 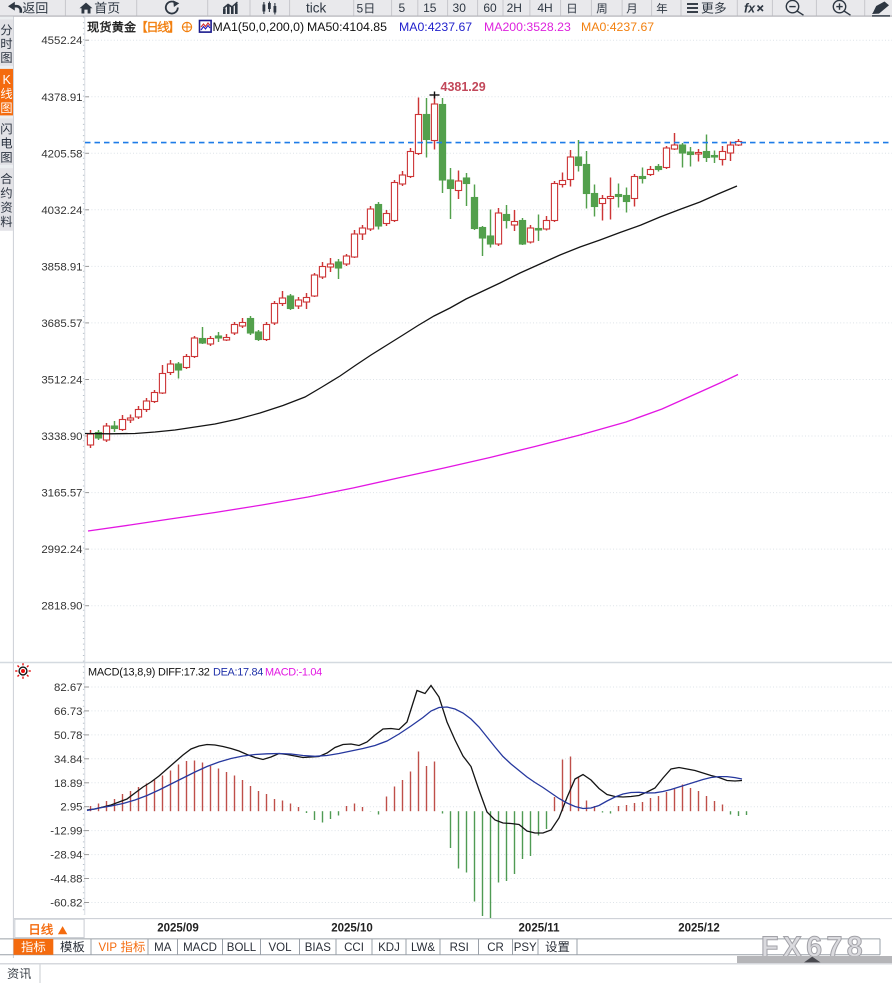 What do you see at coordinates (163, 948) in the screenshot?
I see `svg-text: MA` at bounding box center [163, 948].